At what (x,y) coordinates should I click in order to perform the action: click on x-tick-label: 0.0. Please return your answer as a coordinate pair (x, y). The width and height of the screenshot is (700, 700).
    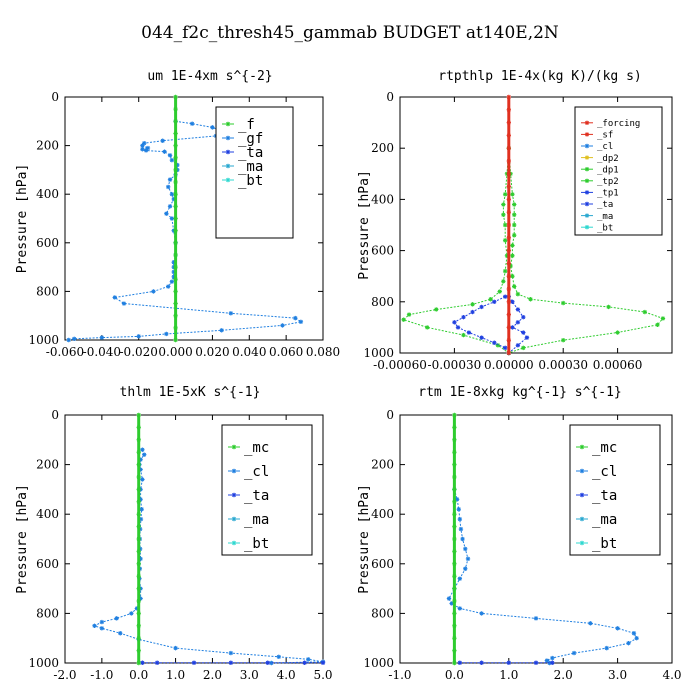
    Looking at the image, I should click on (454, 675).